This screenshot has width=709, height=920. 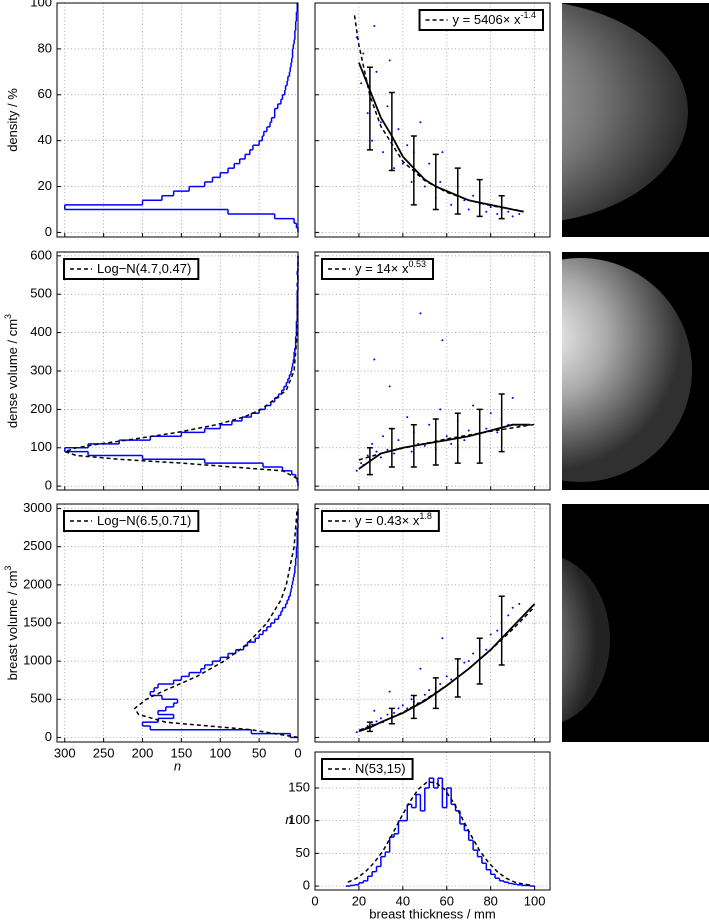 What do you see at coordinates (288, 819) in the screenshot?
I see `y-axis-label: n` at bounding box center [288, 819].